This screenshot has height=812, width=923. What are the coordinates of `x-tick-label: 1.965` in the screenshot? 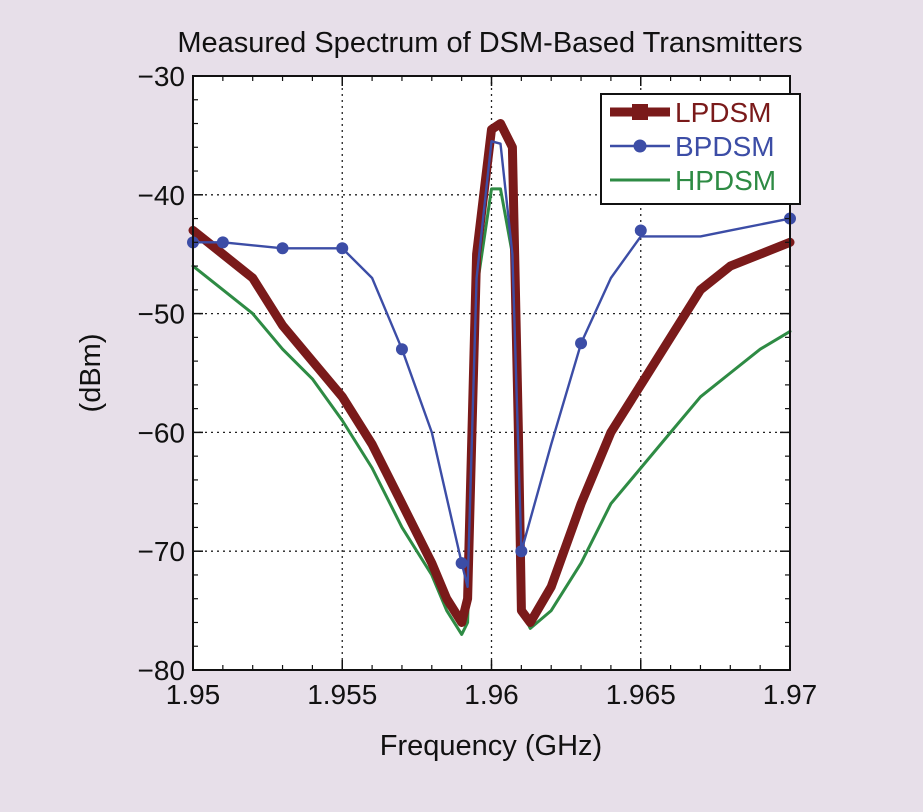 It's located at (641, 694).